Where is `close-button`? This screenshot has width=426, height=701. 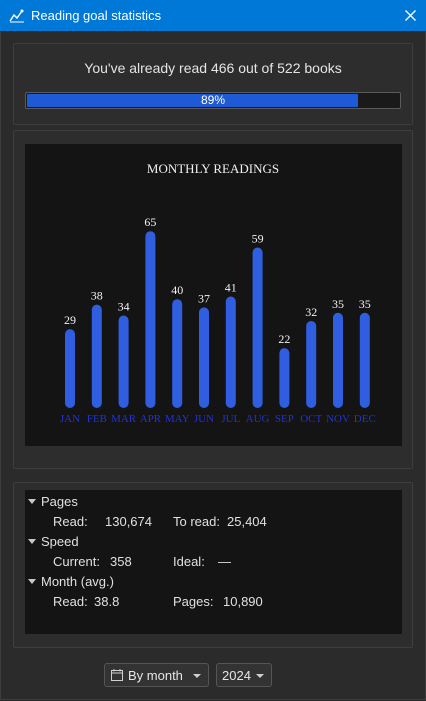
close-button is located at coordinates (410, 15).